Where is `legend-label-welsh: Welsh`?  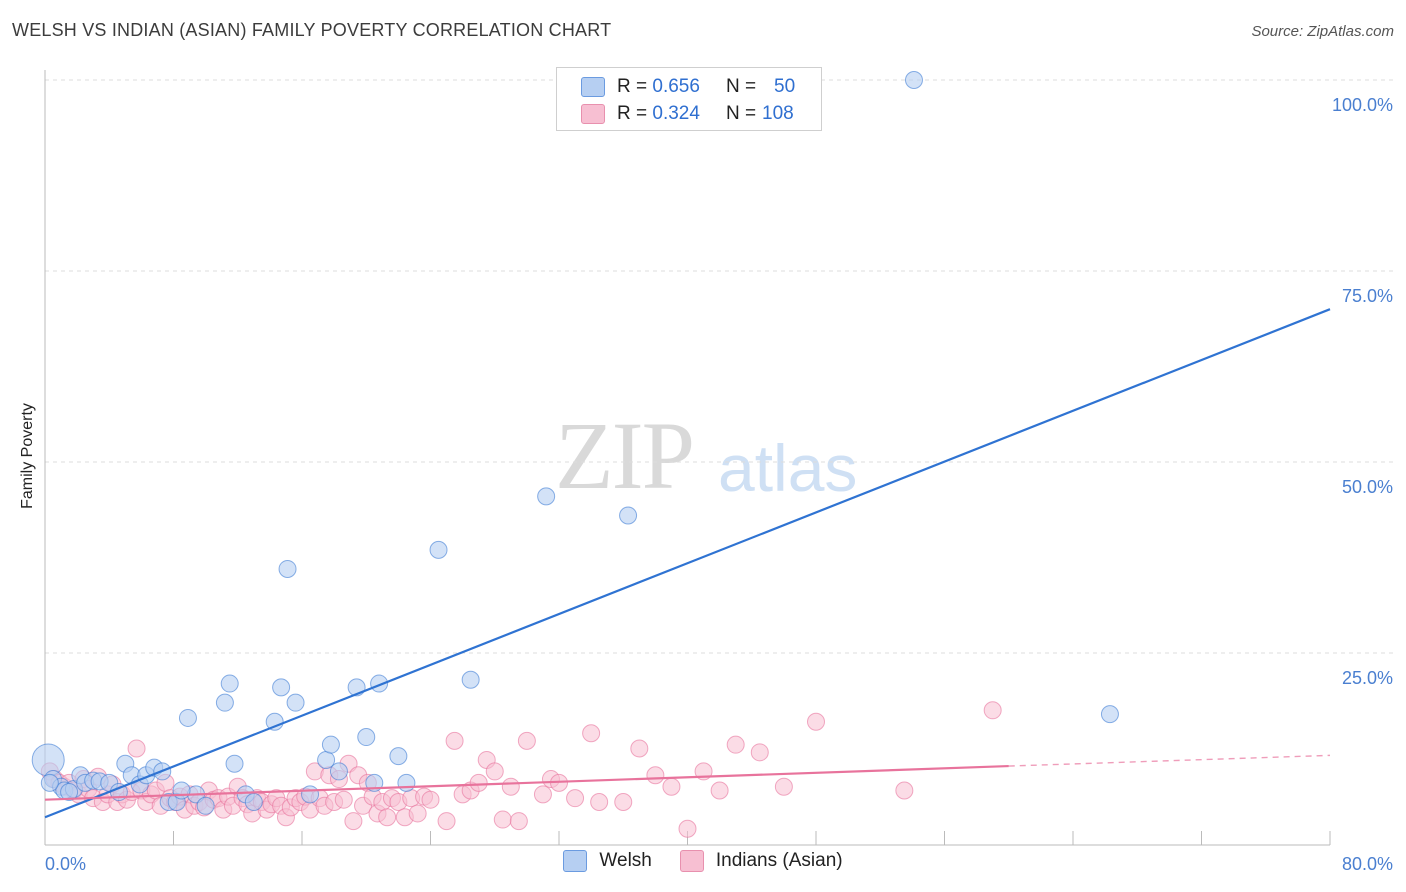
legend-label-welsh: Welsh is located at coordinates (625, 860).